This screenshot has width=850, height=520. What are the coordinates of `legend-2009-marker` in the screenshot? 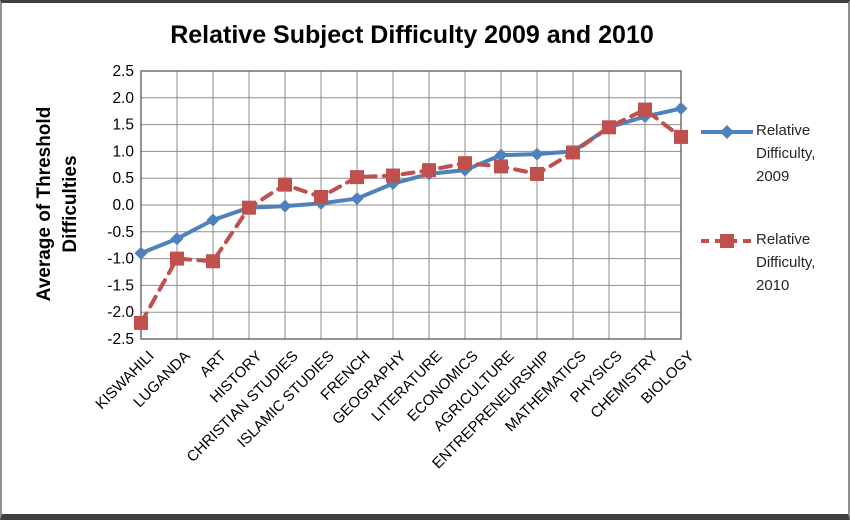 It's located at (727, 132).